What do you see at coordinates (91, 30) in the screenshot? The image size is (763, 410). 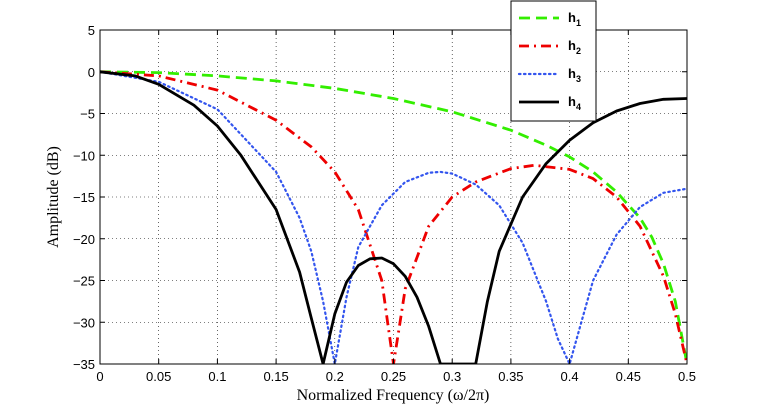 I see `y-tick-label: 5` at bounding box center [91, 30].